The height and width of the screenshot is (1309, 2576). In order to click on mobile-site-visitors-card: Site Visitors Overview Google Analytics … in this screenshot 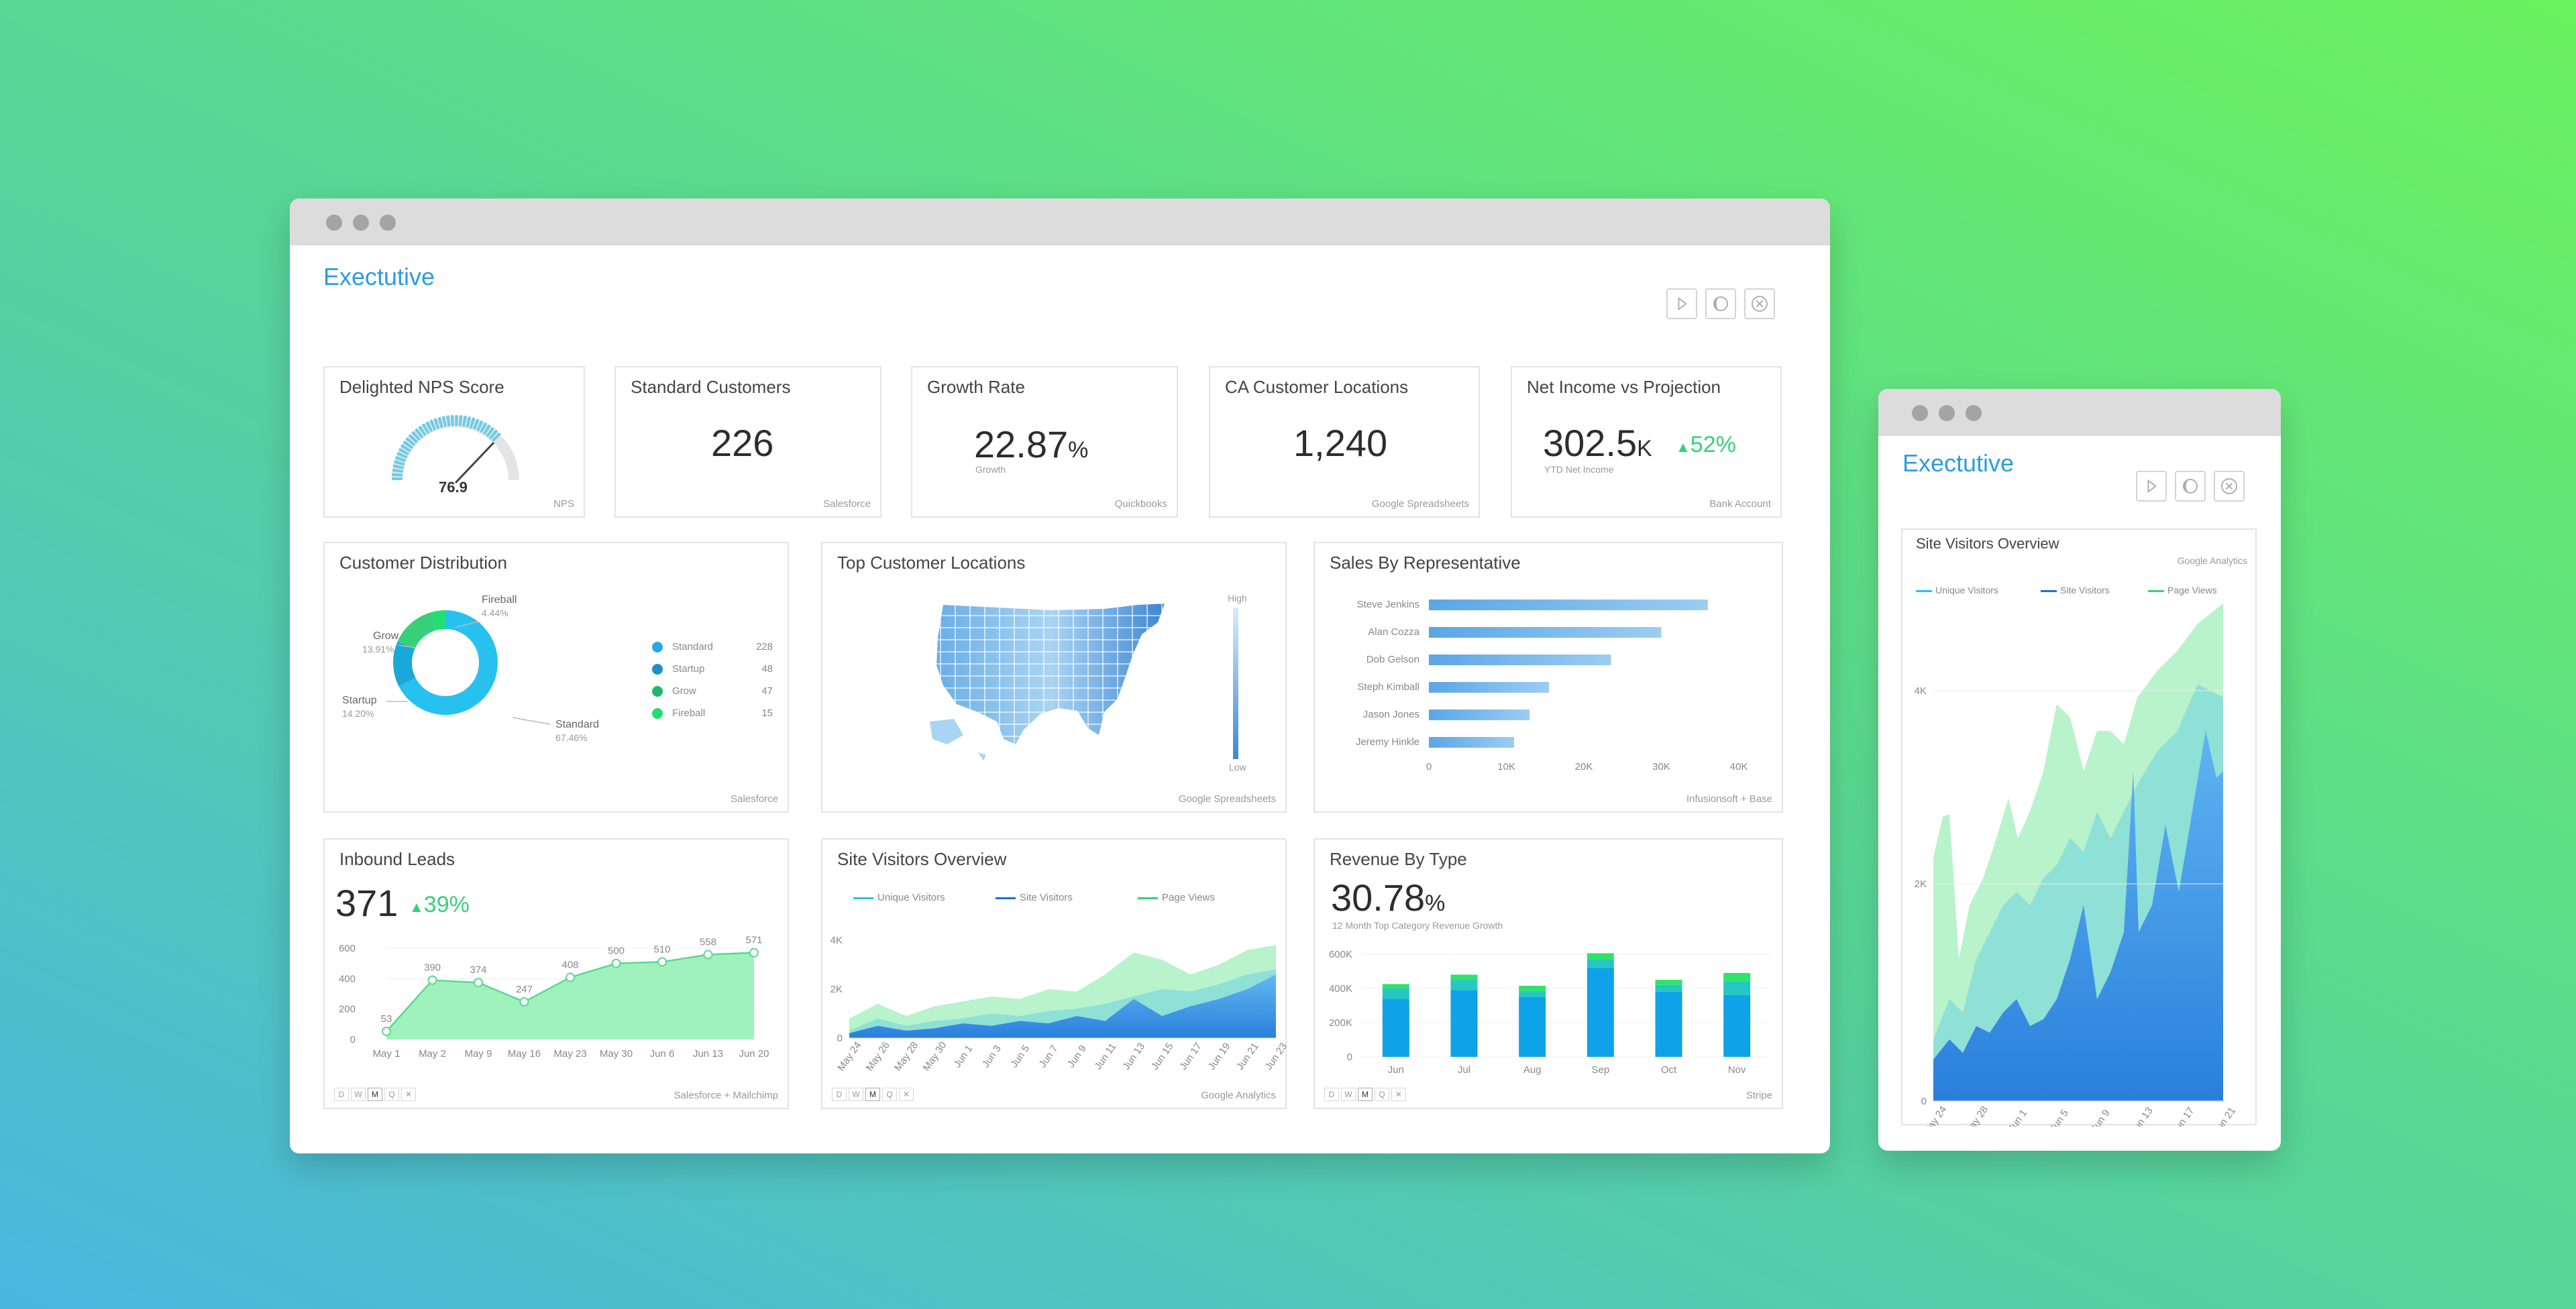, I will do `click(2079, 828)`.